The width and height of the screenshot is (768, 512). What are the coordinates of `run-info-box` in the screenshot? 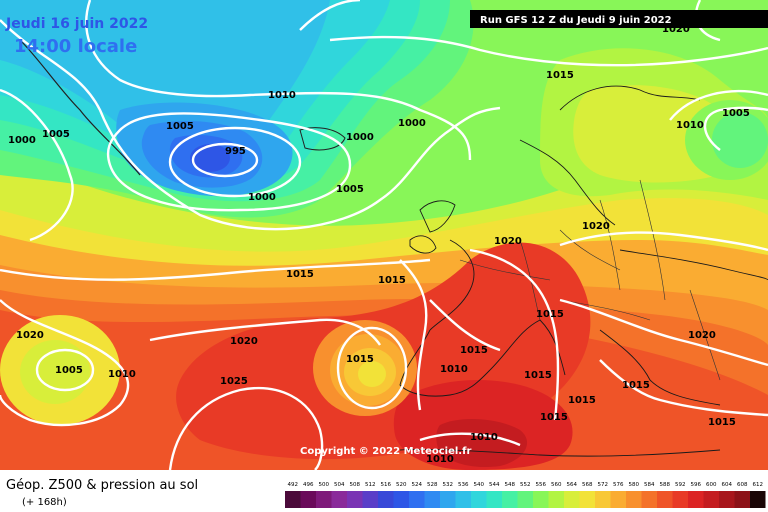 It's located at (619, 19).